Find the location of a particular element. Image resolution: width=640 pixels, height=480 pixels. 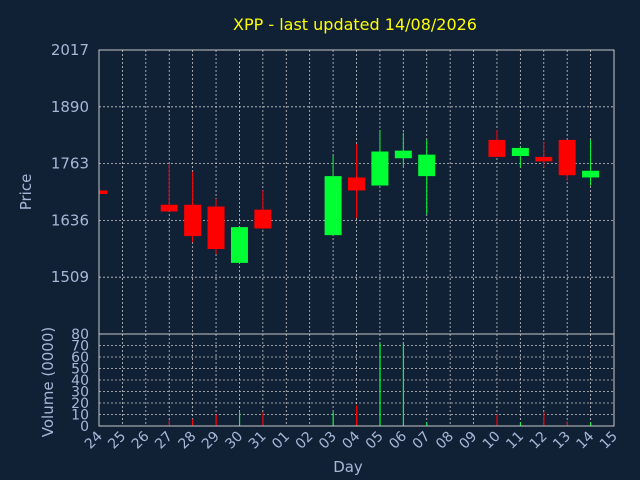

price-y-tick-label: 1890 is located at coordinates (70, 107).